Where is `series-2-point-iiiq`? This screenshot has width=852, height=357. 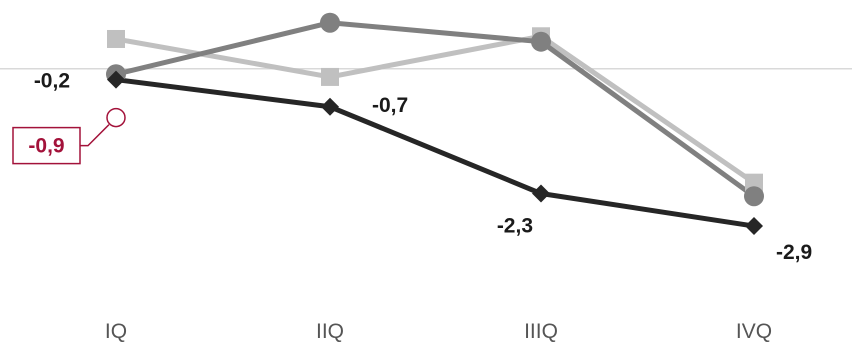 series-2-point-iiiq is located at coordinates (541, 41).